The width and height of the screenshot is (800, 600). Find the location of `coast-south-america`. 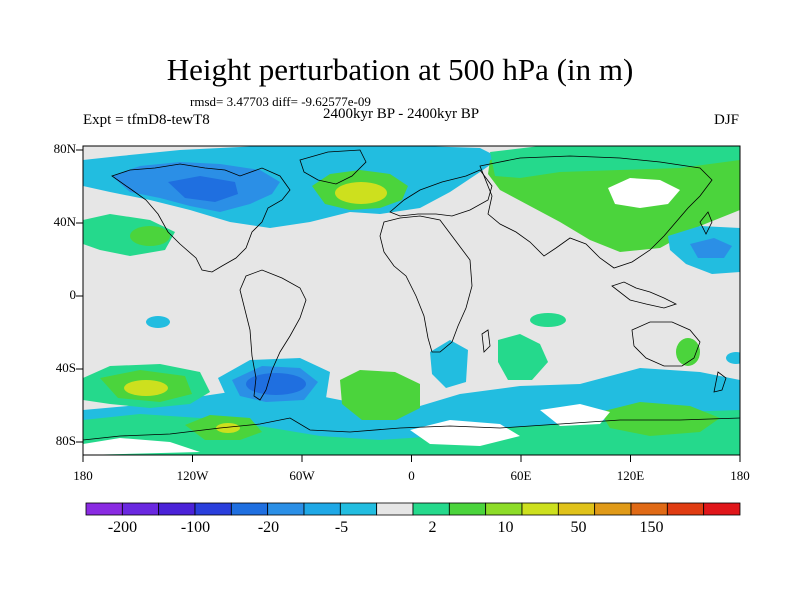

coast-south-america is located at coordinates (273, 335).